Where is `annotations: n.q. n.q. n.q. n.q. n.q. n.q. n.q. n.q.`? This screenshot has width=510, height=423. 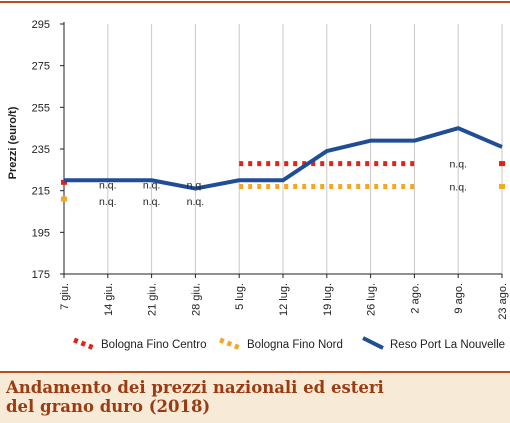
annotations: n.q. n.q. n.q. n.q. n.q. n.q. n.q. n.q. is located at coordinates (283, 184).